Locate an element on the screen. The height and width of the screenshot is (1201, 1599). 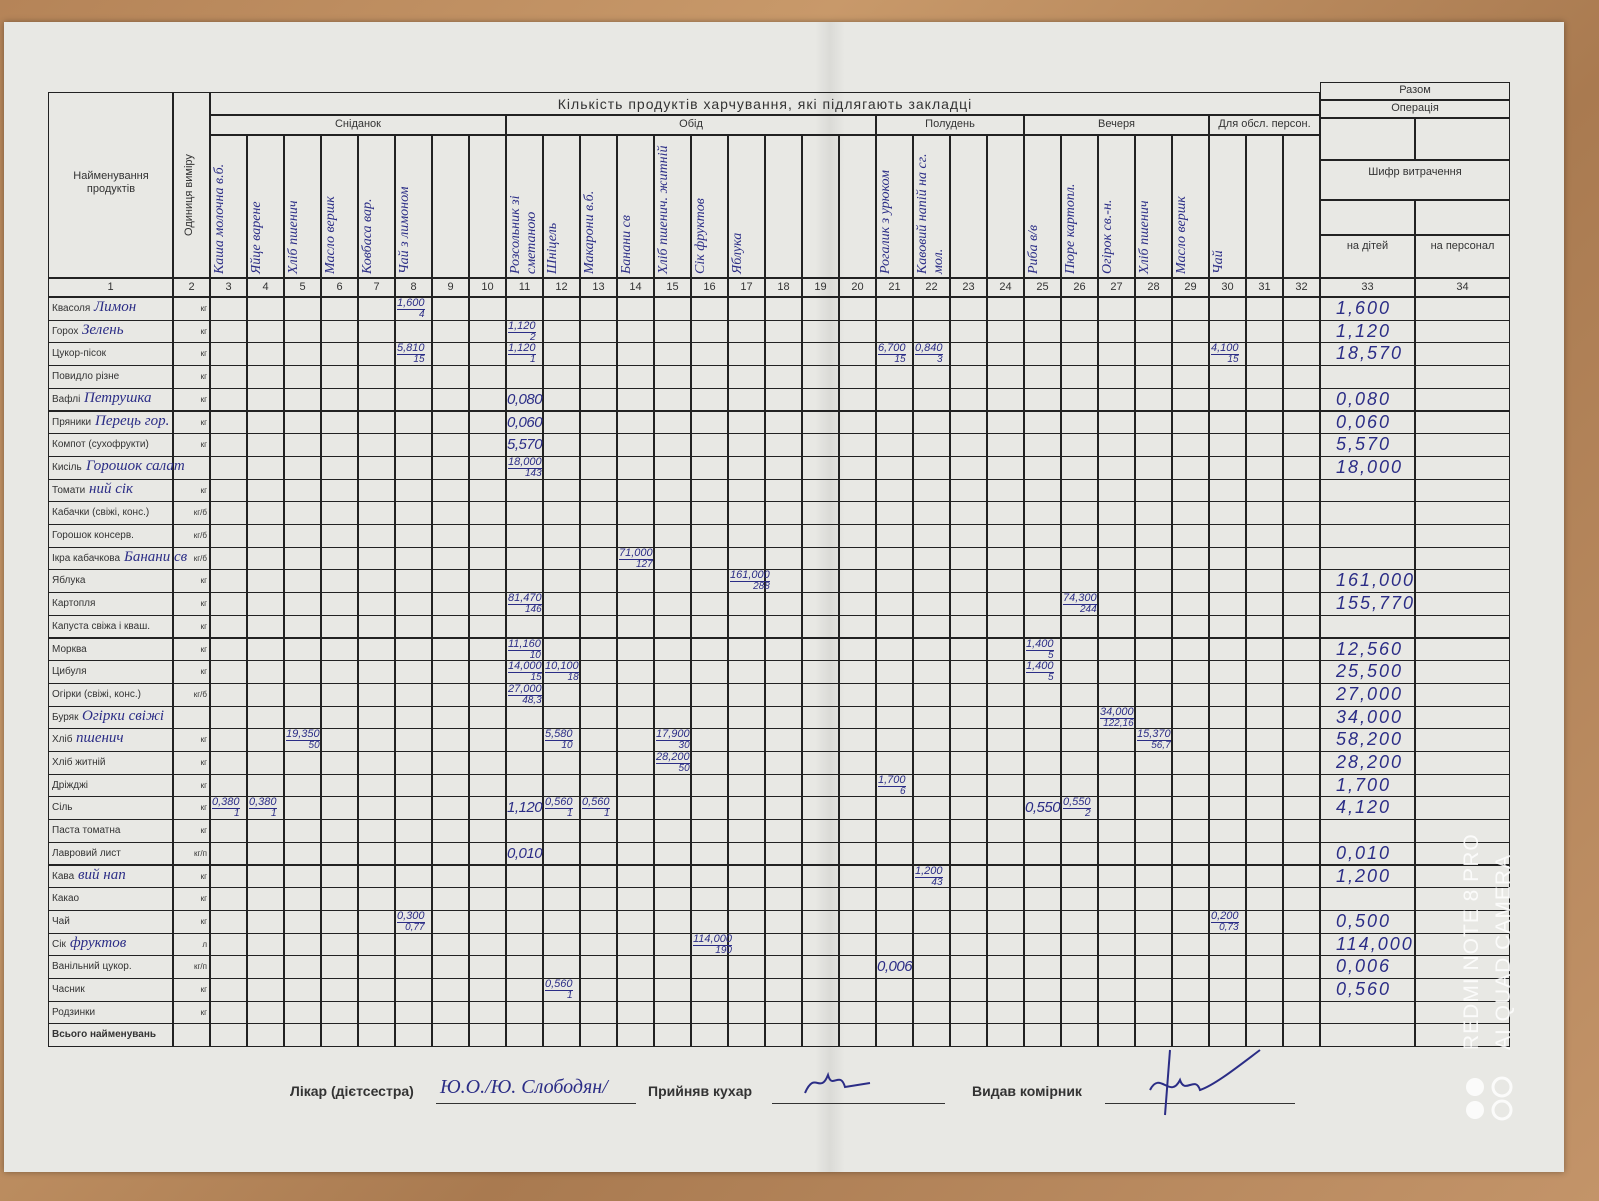
column-number: 29 is located at coordinates (1190, 287).